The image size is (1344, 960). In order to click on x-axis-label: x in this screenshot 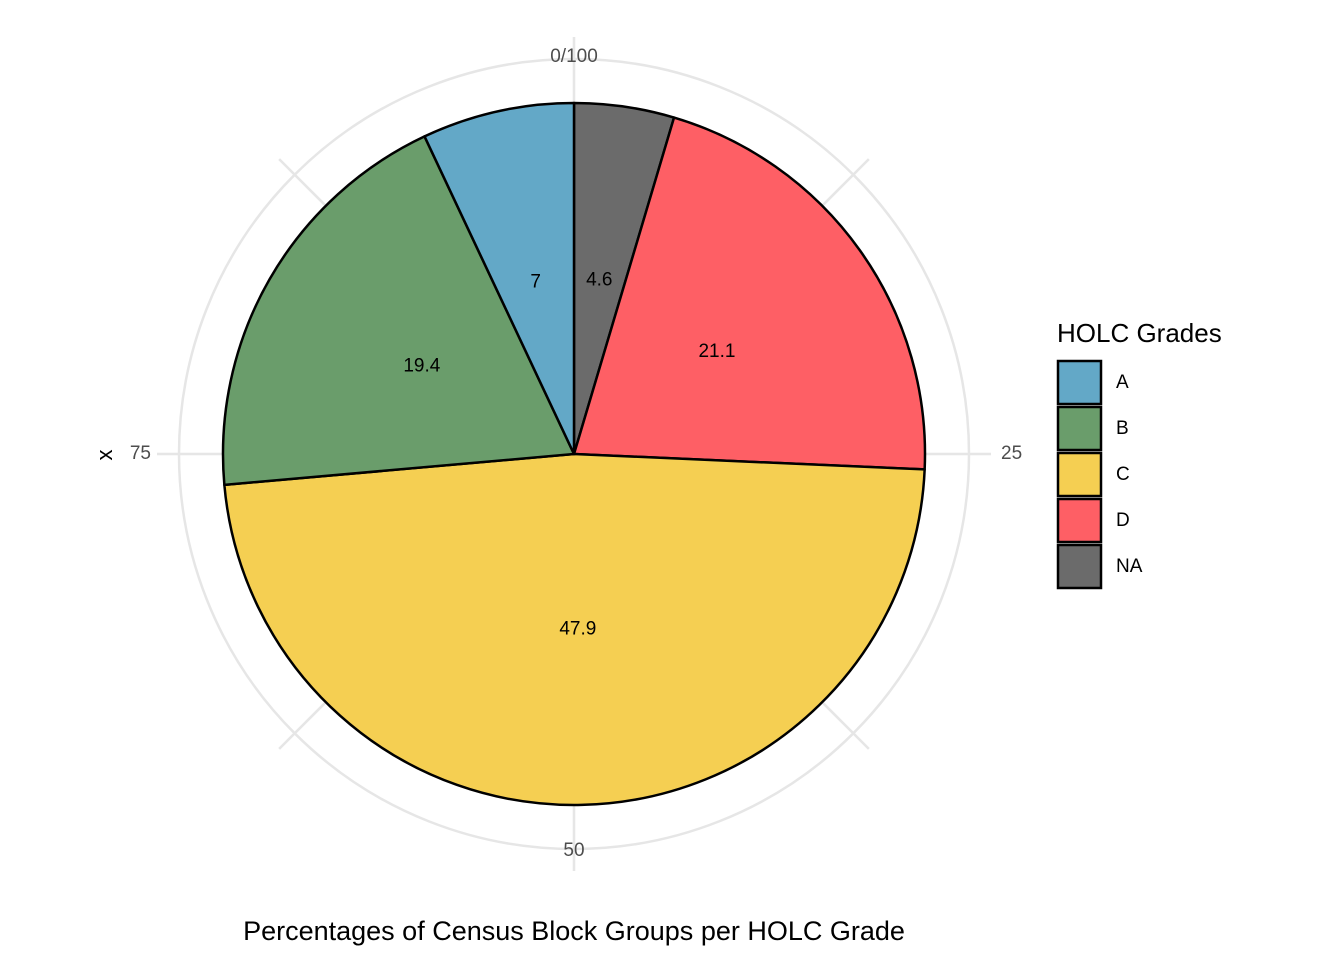, I will do `click(104, 455)`.